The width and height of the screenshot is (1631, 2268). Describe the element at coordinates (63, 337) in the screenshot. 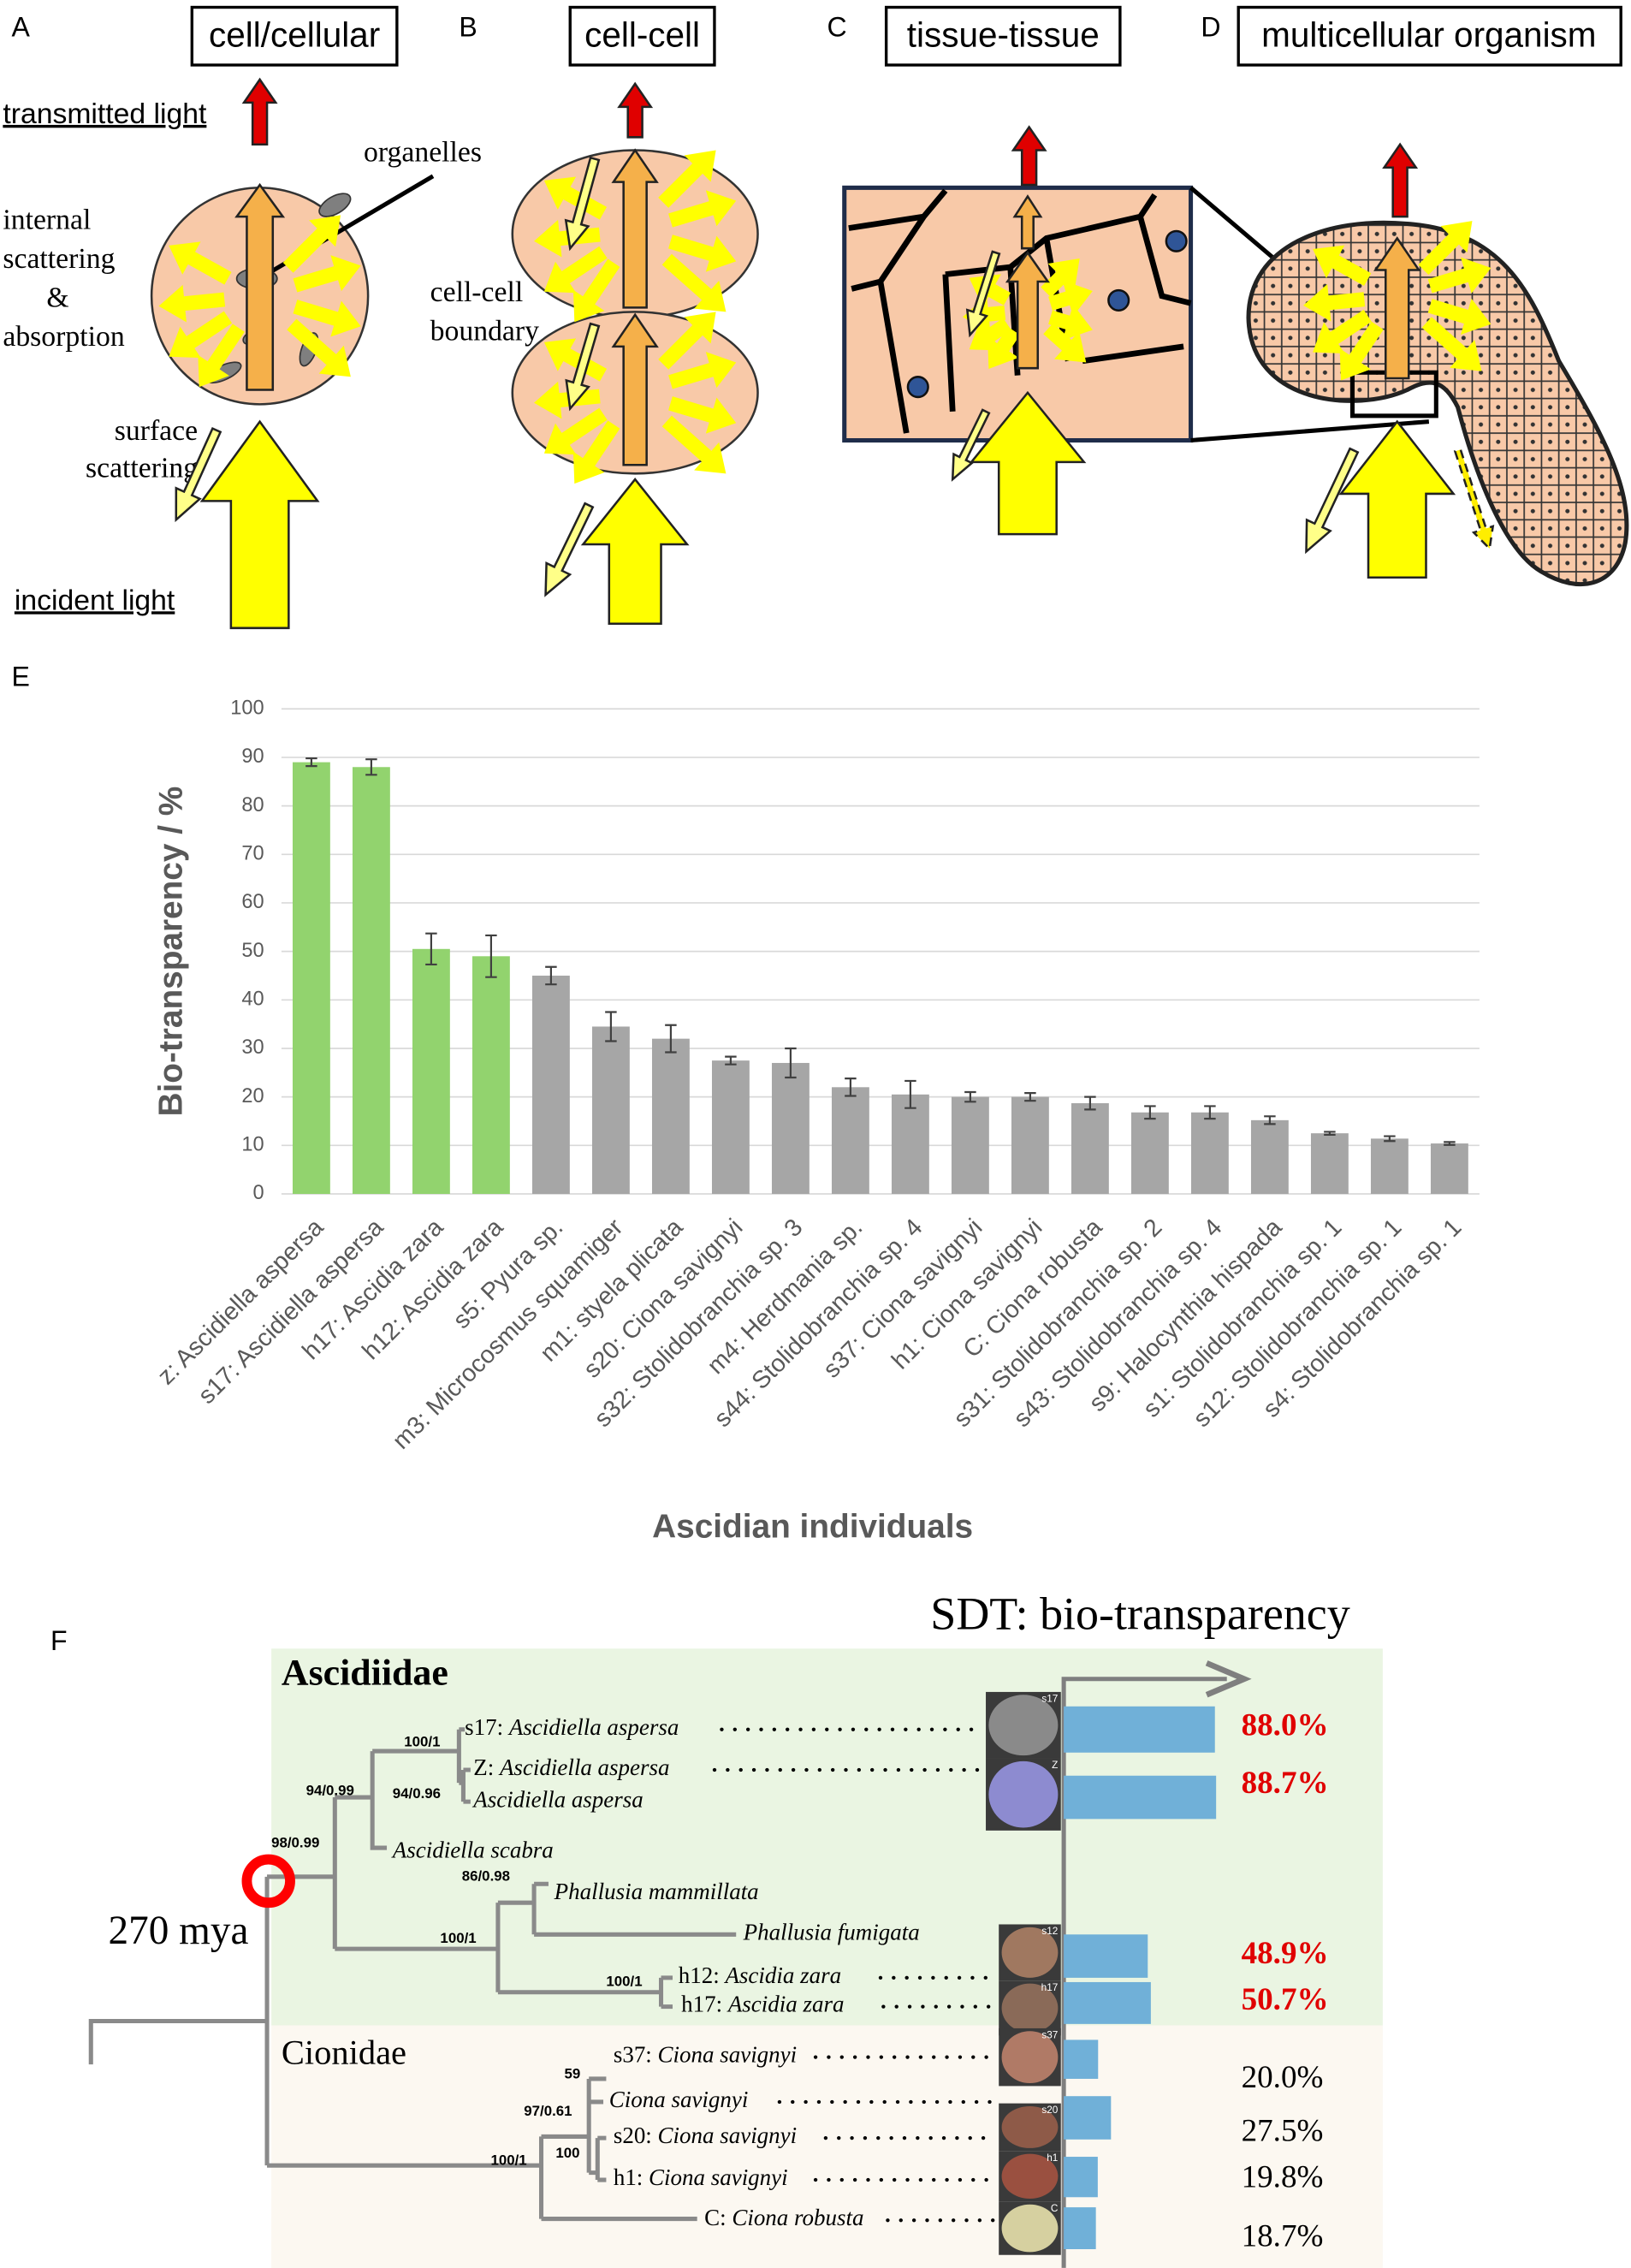

I see `label: absorption` at that location.